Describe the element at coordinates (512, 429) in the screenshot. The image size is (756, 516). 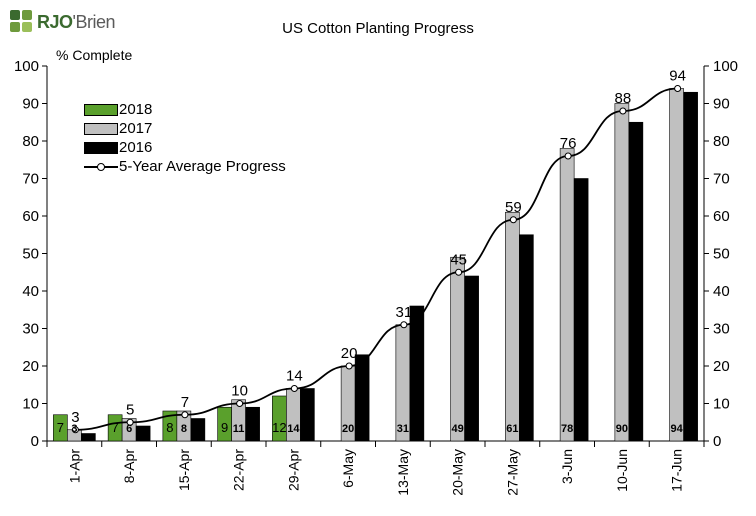
I see `bar-label-2017: 61` at that location.